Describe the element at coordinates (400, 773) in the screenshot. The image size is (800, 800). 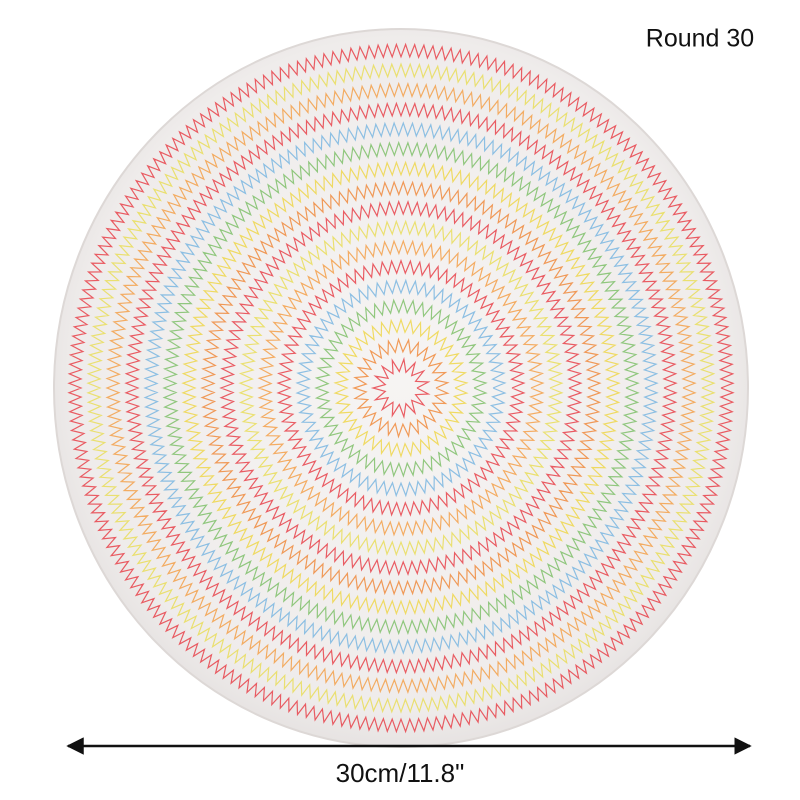
I see `dimension-label: 30cm/11.8"` at that location.